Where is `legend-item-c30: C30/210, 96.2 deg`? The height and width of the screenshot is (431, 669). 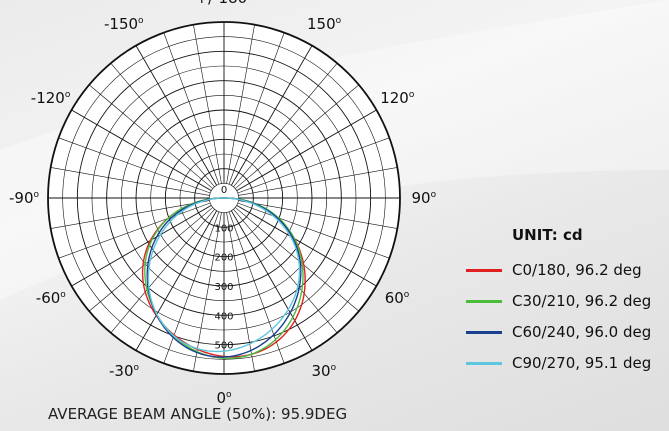
legend-item-c30: C30/210, 96.2 deg is located at coordinates (558, 301).